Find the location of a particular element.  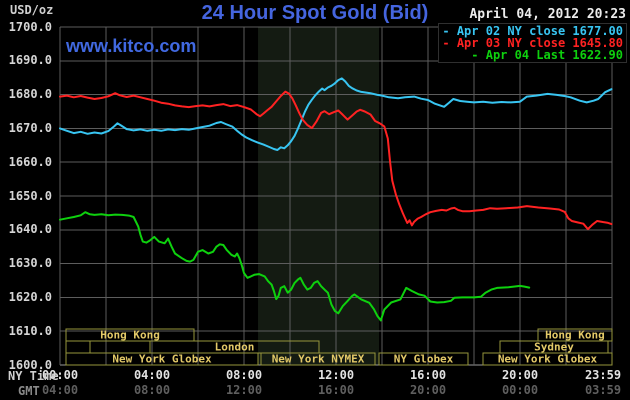

y-axis-label: 1600.0 is located at coordinates (30, 364).